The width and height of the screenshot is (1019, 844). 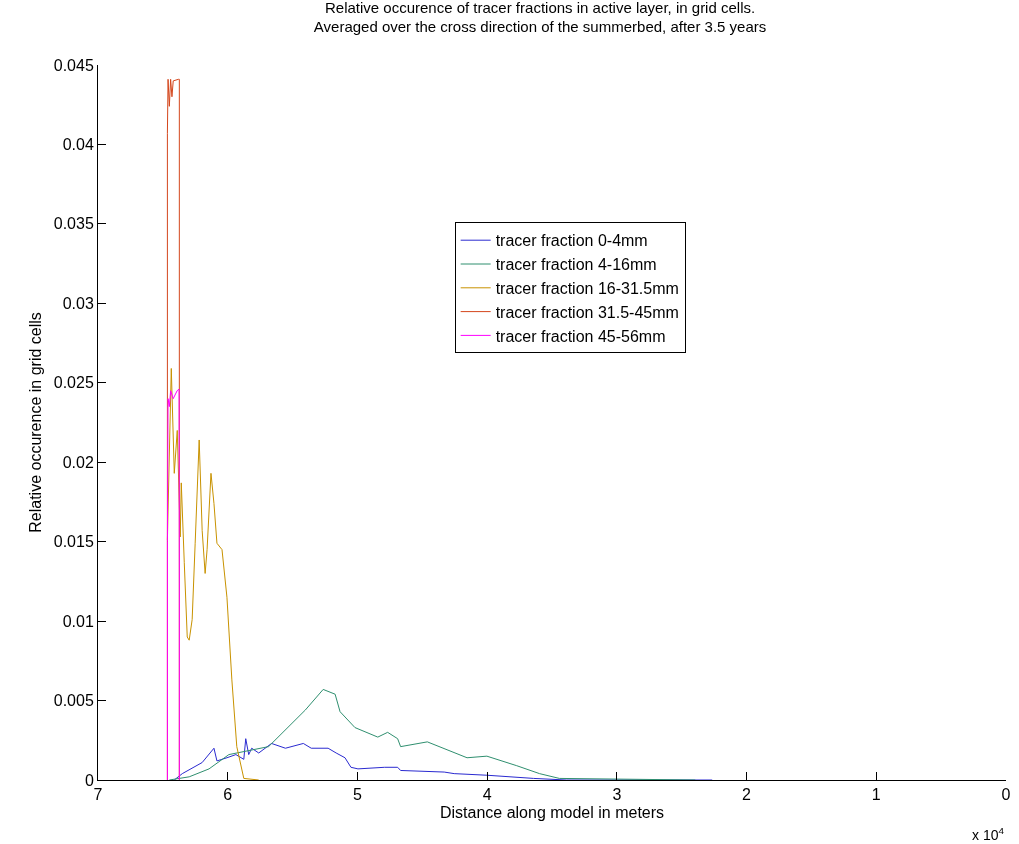 I want to click on x-axis-title: Distance along model in meters, so click(x=552, y=812).